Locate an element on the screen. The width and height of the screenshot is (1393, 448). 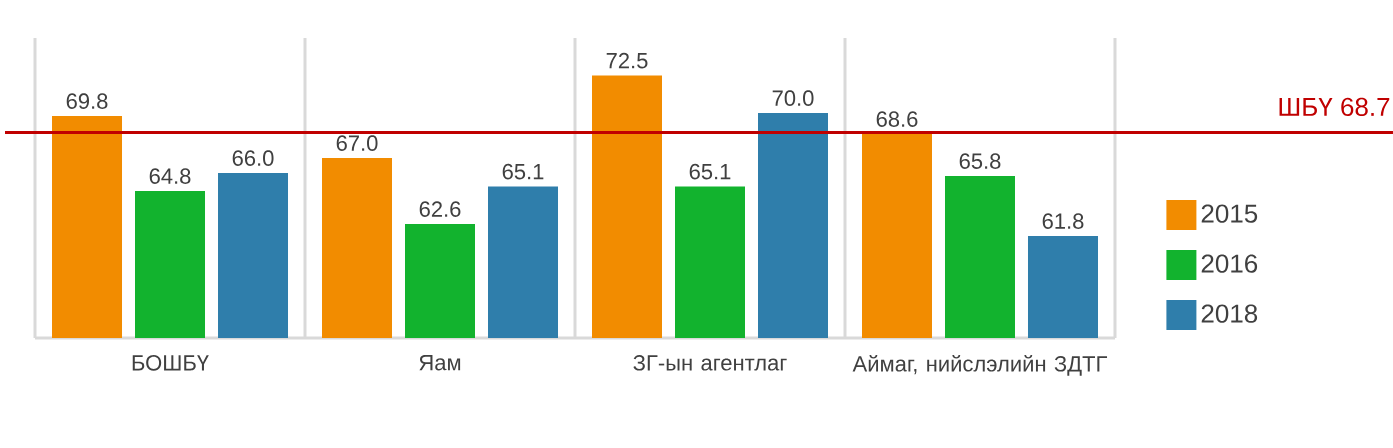
x-tick-label: Аймаг, нийслэлийн ЗДТГ is located at coordinates (980, 365).